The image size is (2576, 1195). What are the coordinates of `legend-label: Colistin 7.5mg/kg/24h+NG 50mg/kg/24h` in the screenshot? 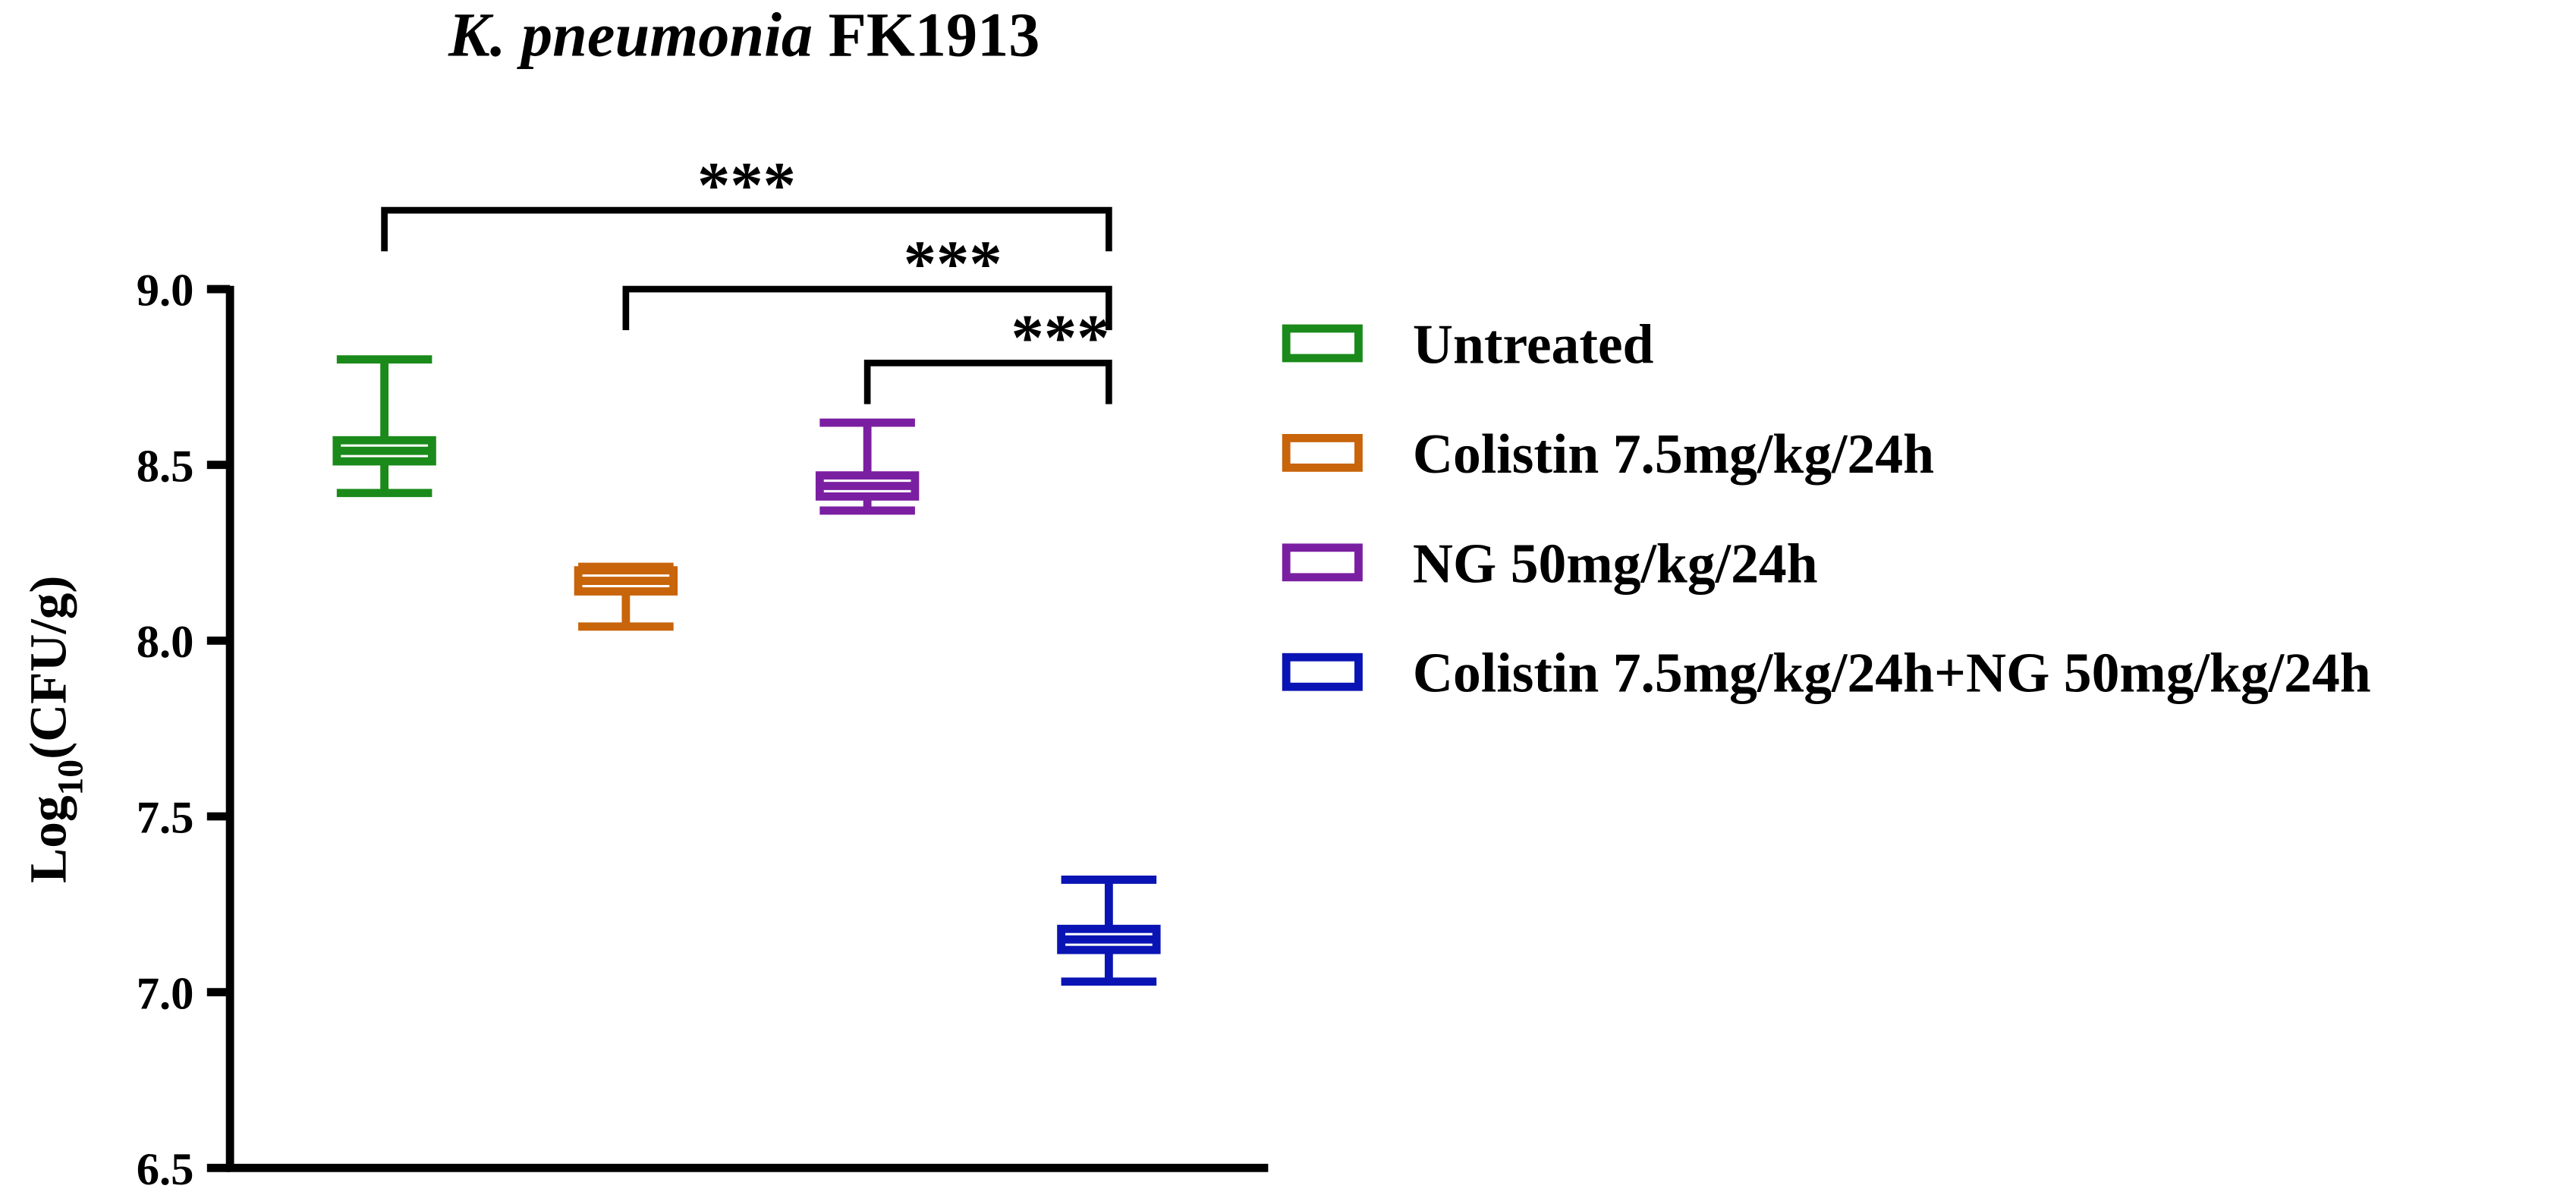 It's located at (1892, 673).